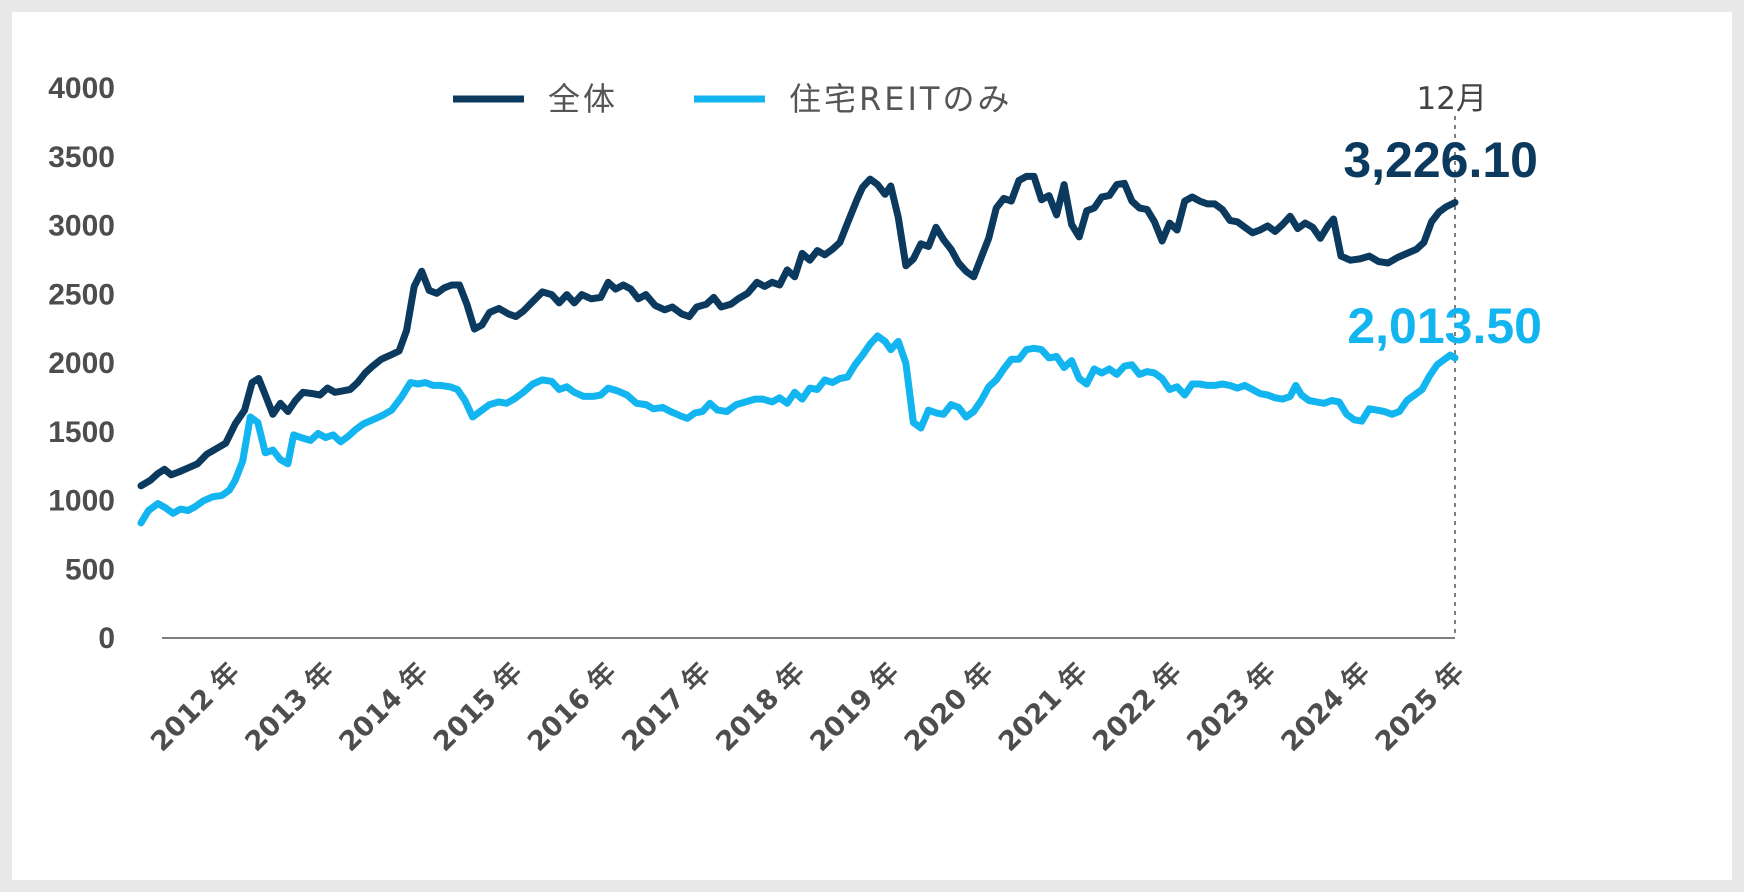 The height and width of the screenshot is (892, 1744). What do you see at coordinates (81, 88) in the screenshot?
I see `y-tick-label: 4000` at bounding box center [81, 88].